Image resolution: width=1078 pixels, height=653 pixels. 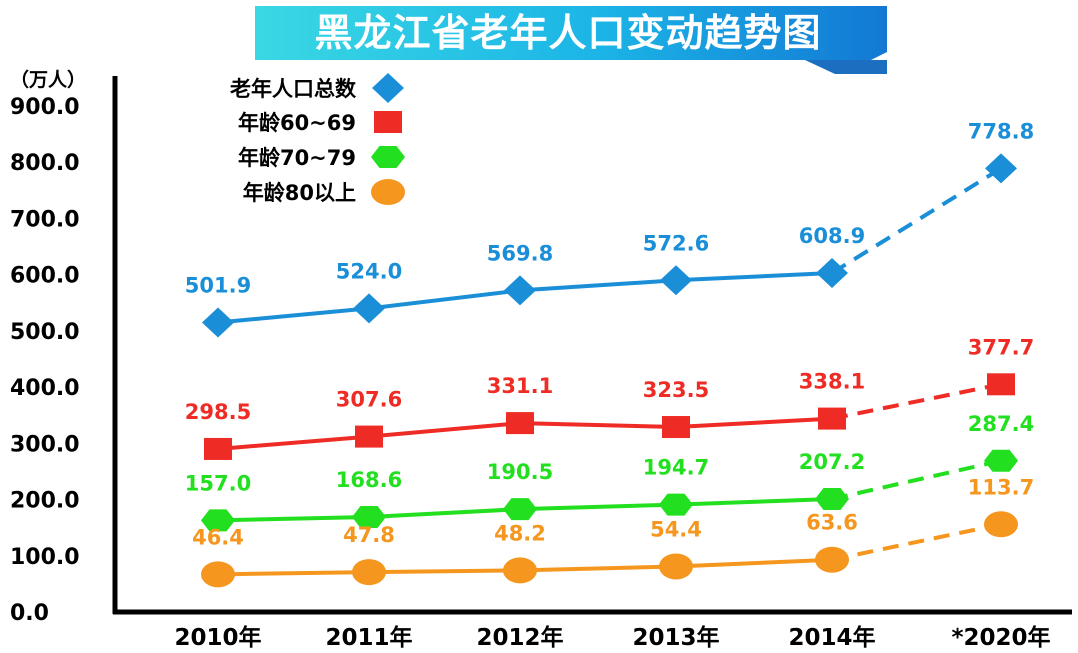 I want to click on data-label: 298.5, so click(x=218, y=412).